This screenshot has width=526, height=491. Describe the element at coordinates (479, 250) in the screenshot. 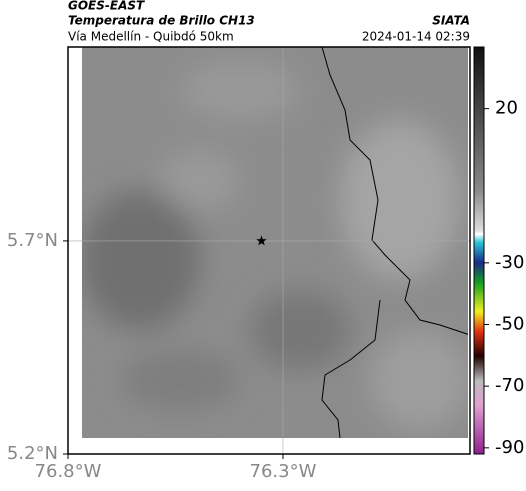

I see `colorbar` at that location.